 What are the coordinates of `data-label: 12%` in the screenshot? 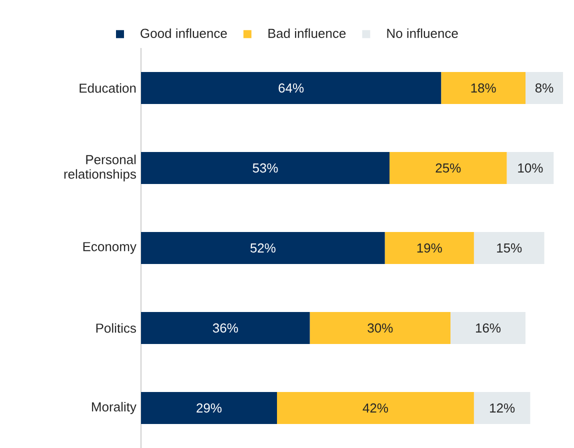 It's located at (502, 408).